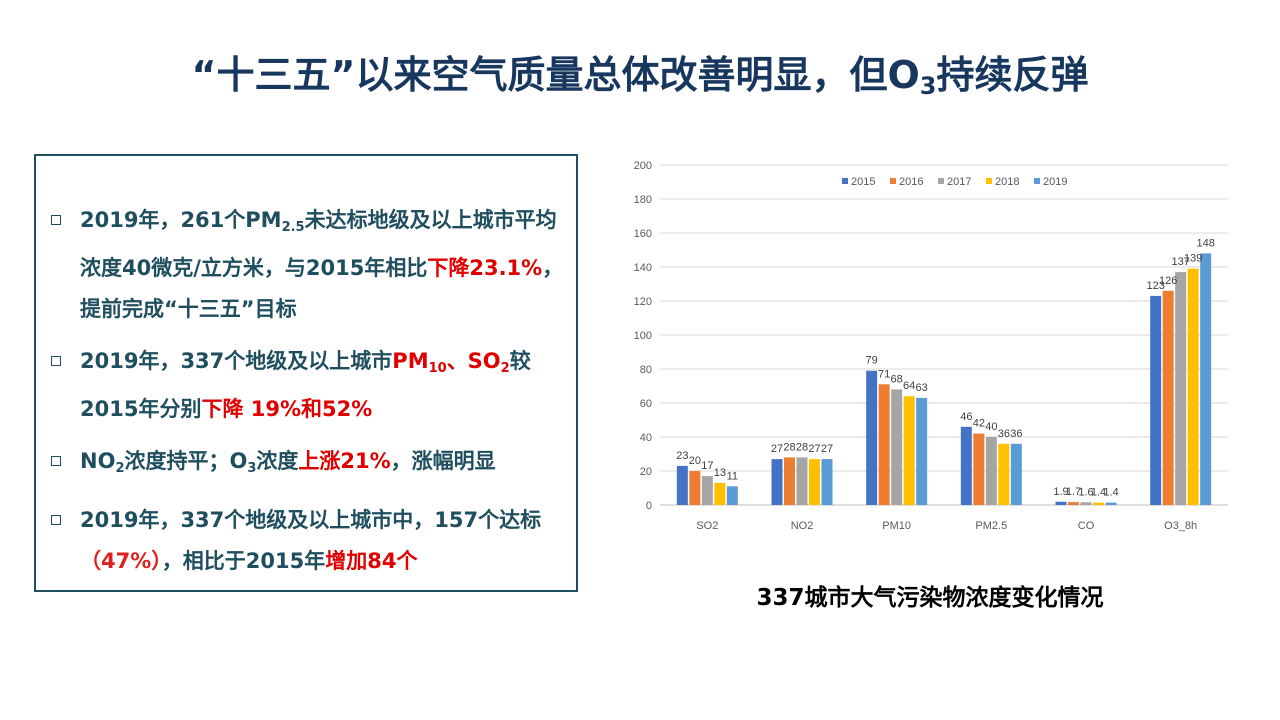 The height and width of the screenshot is (720, 1280). What do you see at coordinates (555, 75) in the screenshot?
I see `title-main: “十三五”以来空气质量总体改善明显，但O` at bounding box center [555, 75].